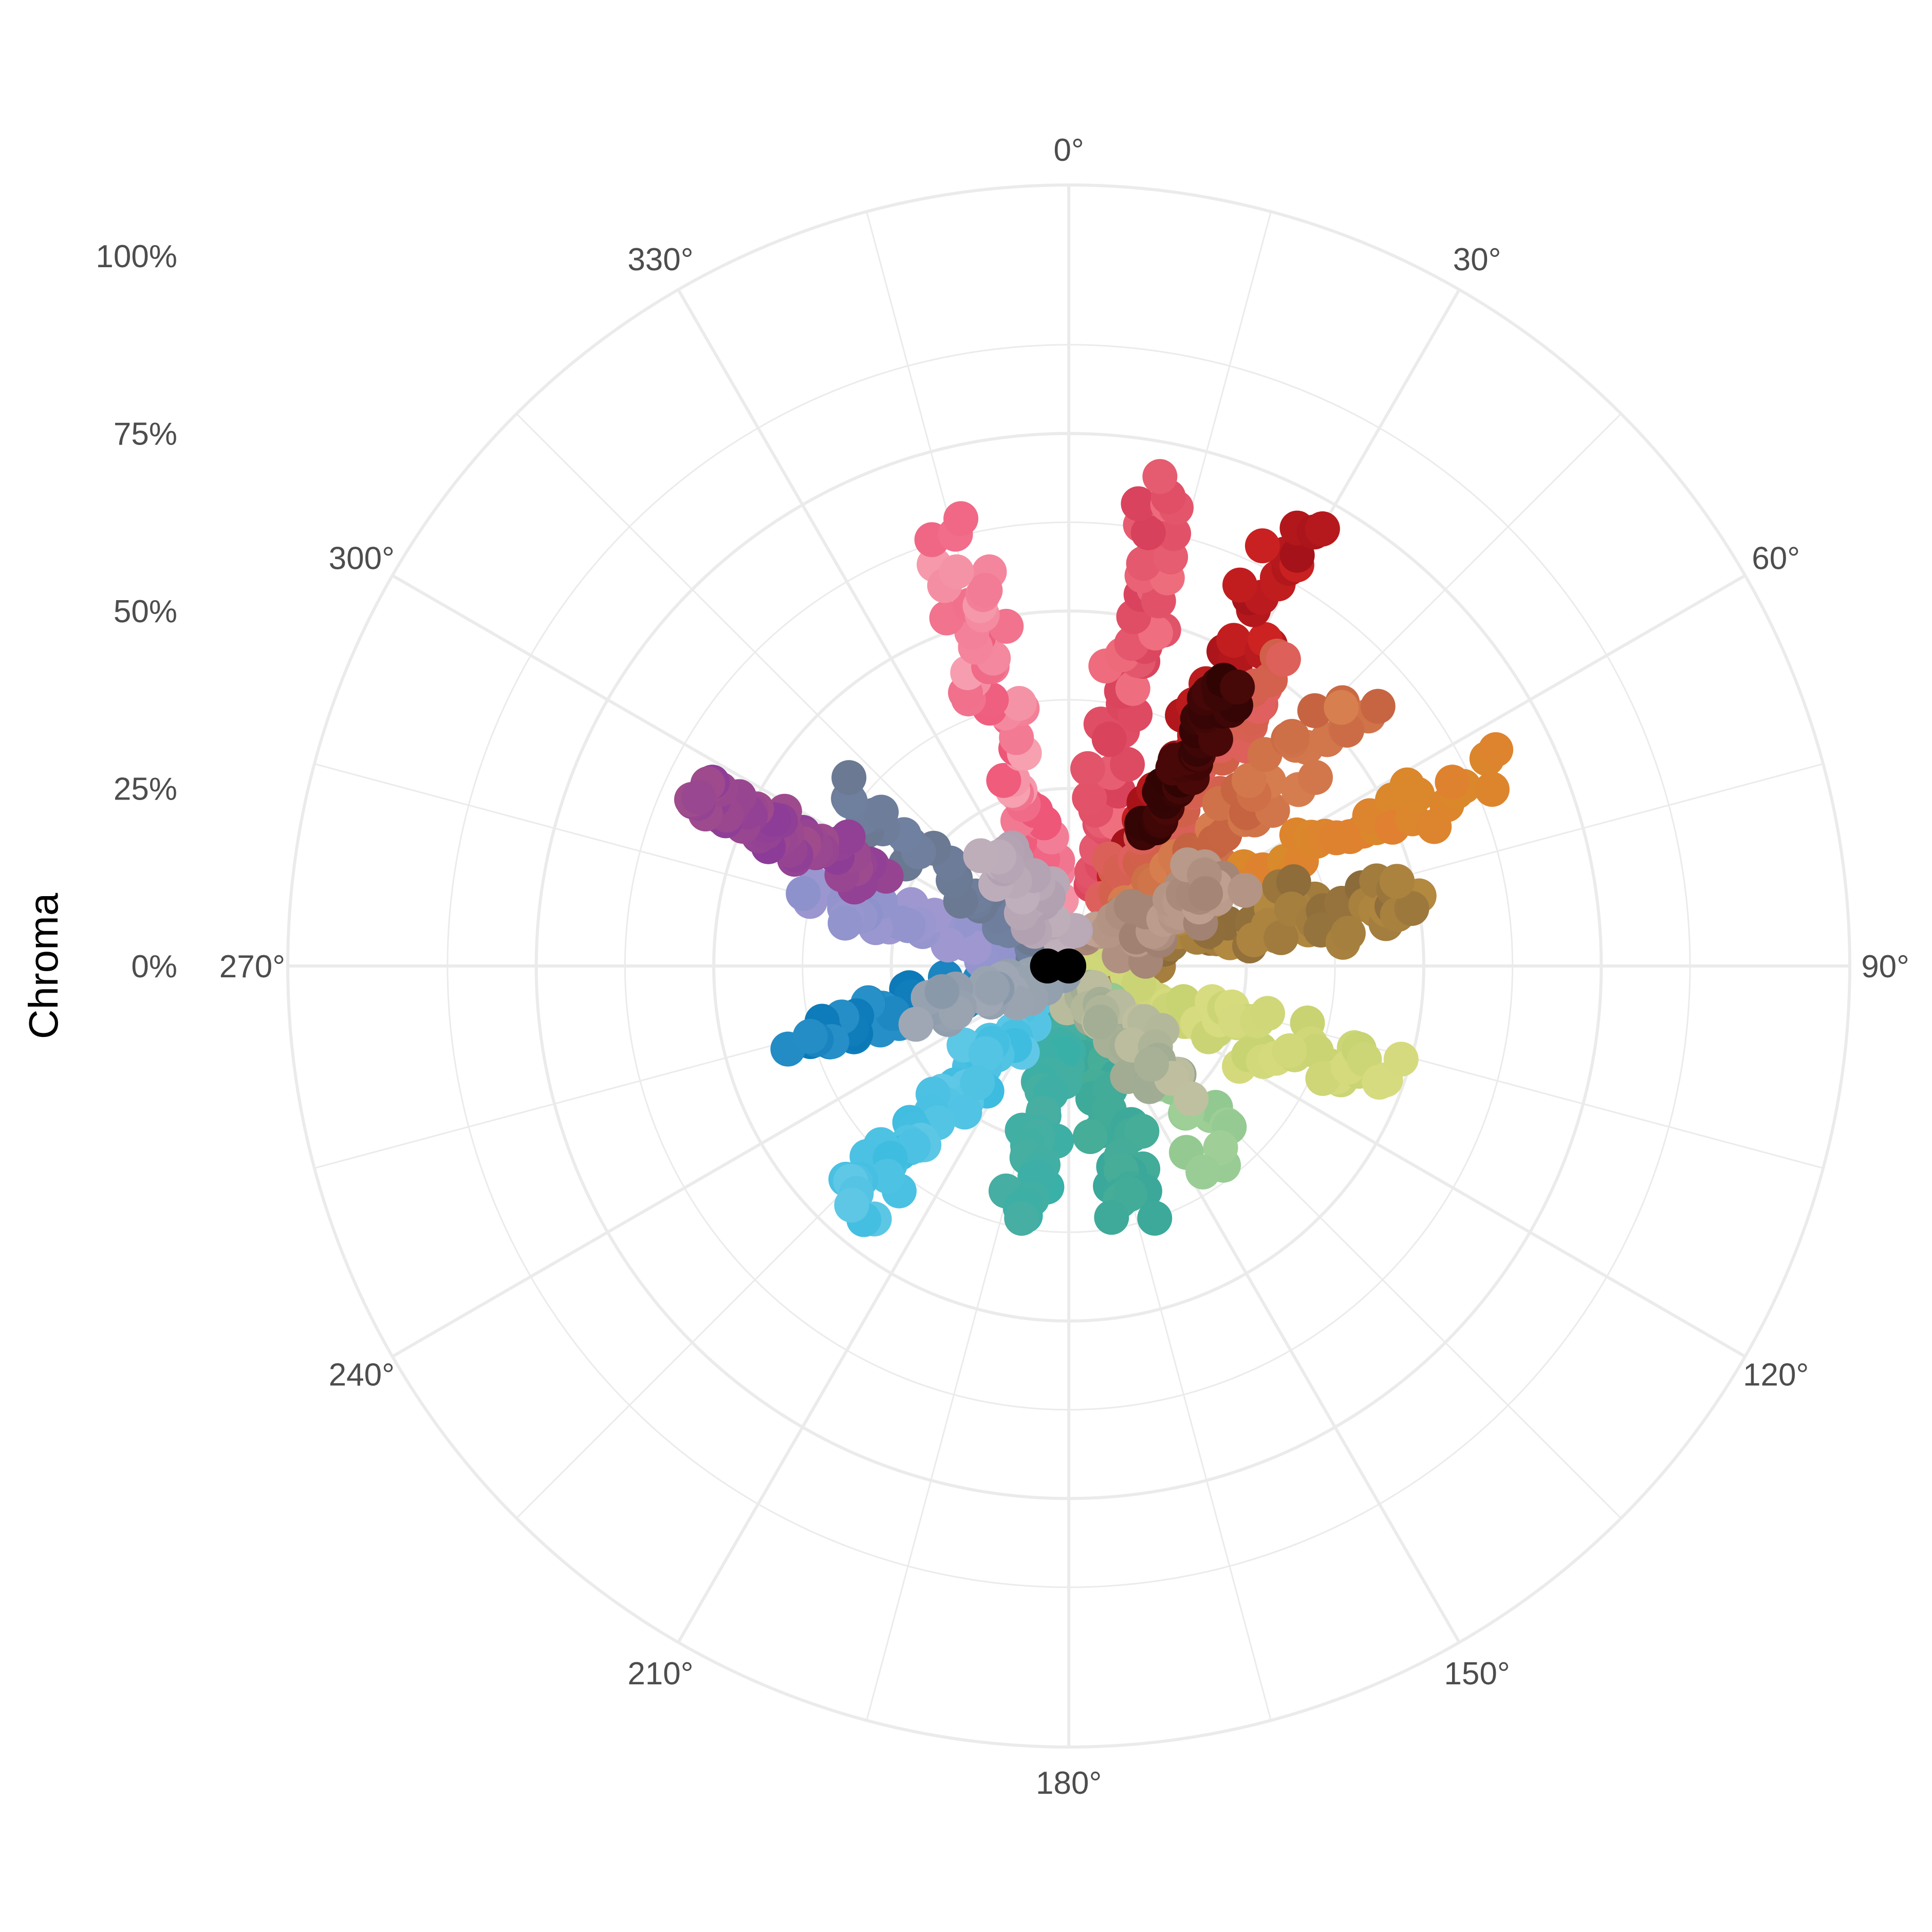  What do you see at coordinates (1776, 1376) in the screenshot?
I see `theta-tick-label: 120°` at bounding box center [1776, 1376].